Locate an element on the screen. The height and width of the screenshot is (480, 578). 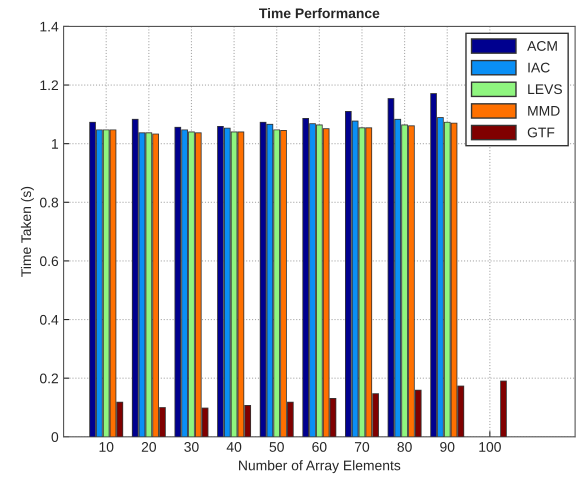
x-tick-label: 100 is located at coordinates (490, 447).